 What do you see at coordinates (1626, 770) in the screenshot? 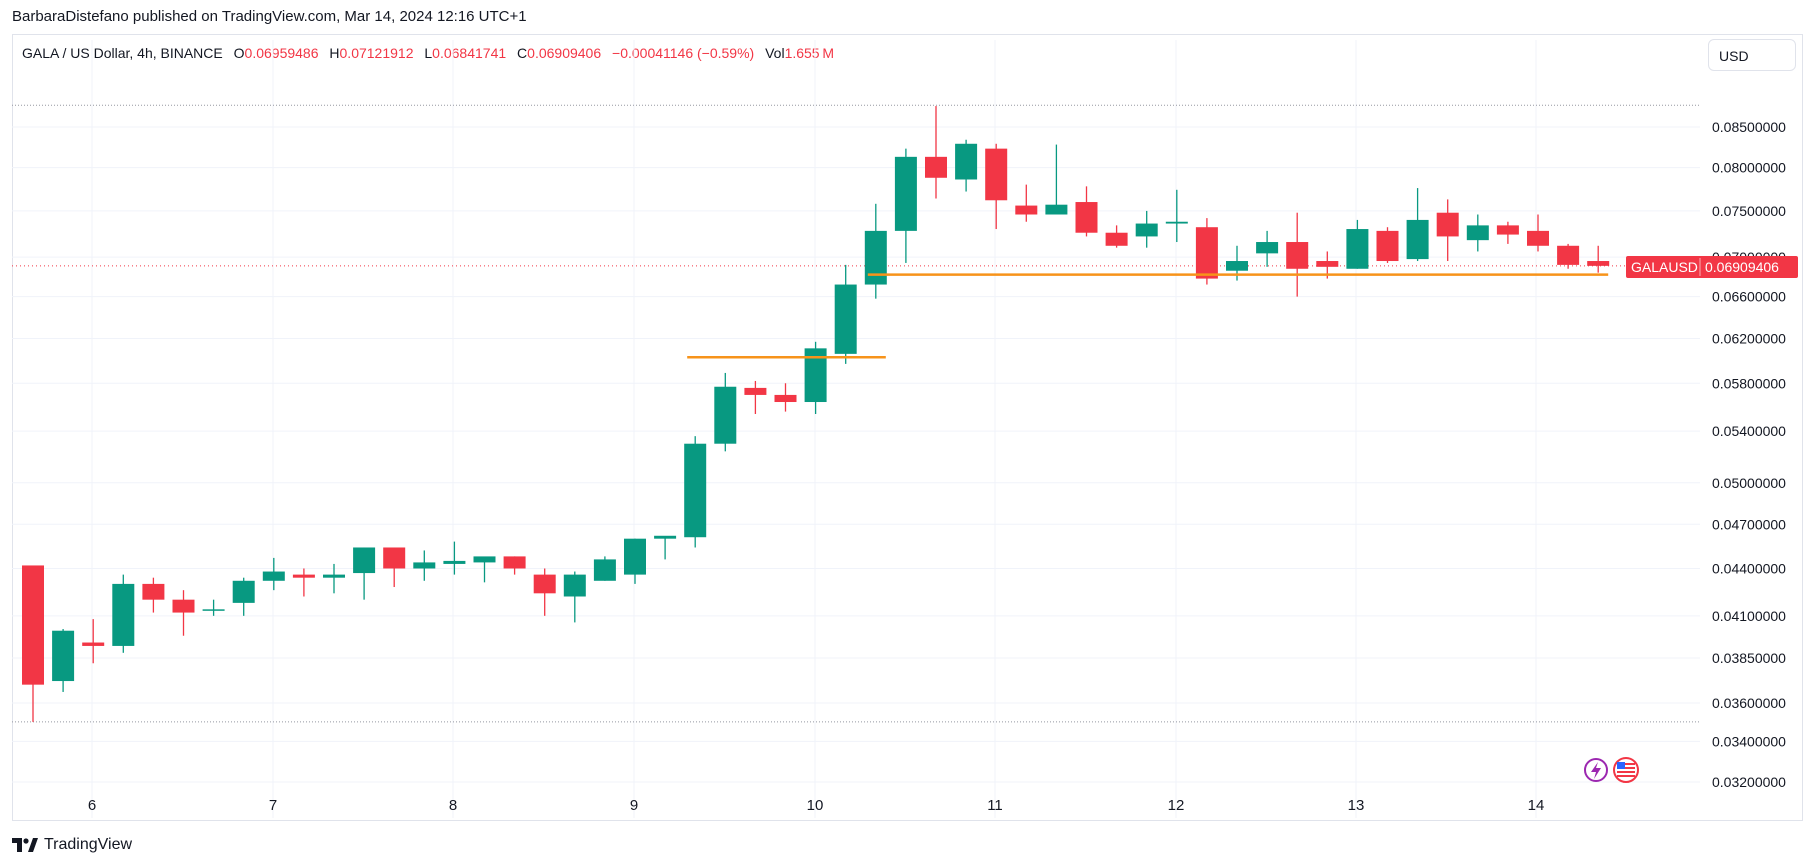
I see `us-flag-icon` at bounding box center [1626, 770].